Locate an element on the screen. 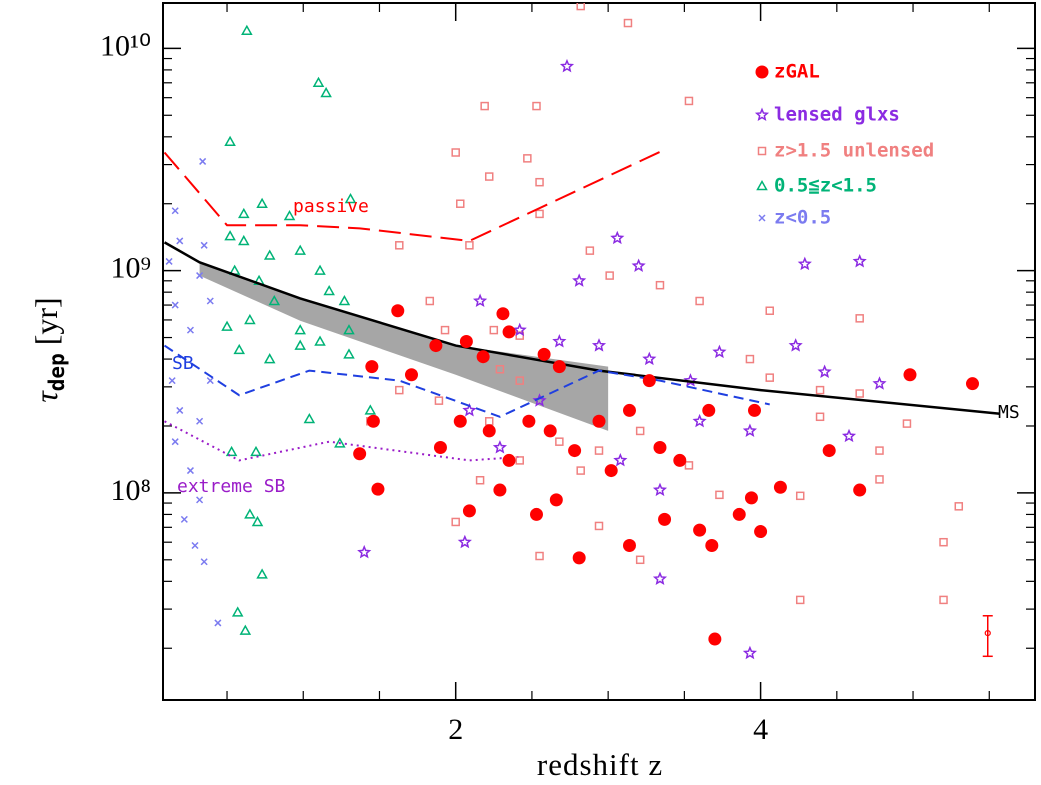  x-tick-label: 2 is located at coordinates (455, 729).